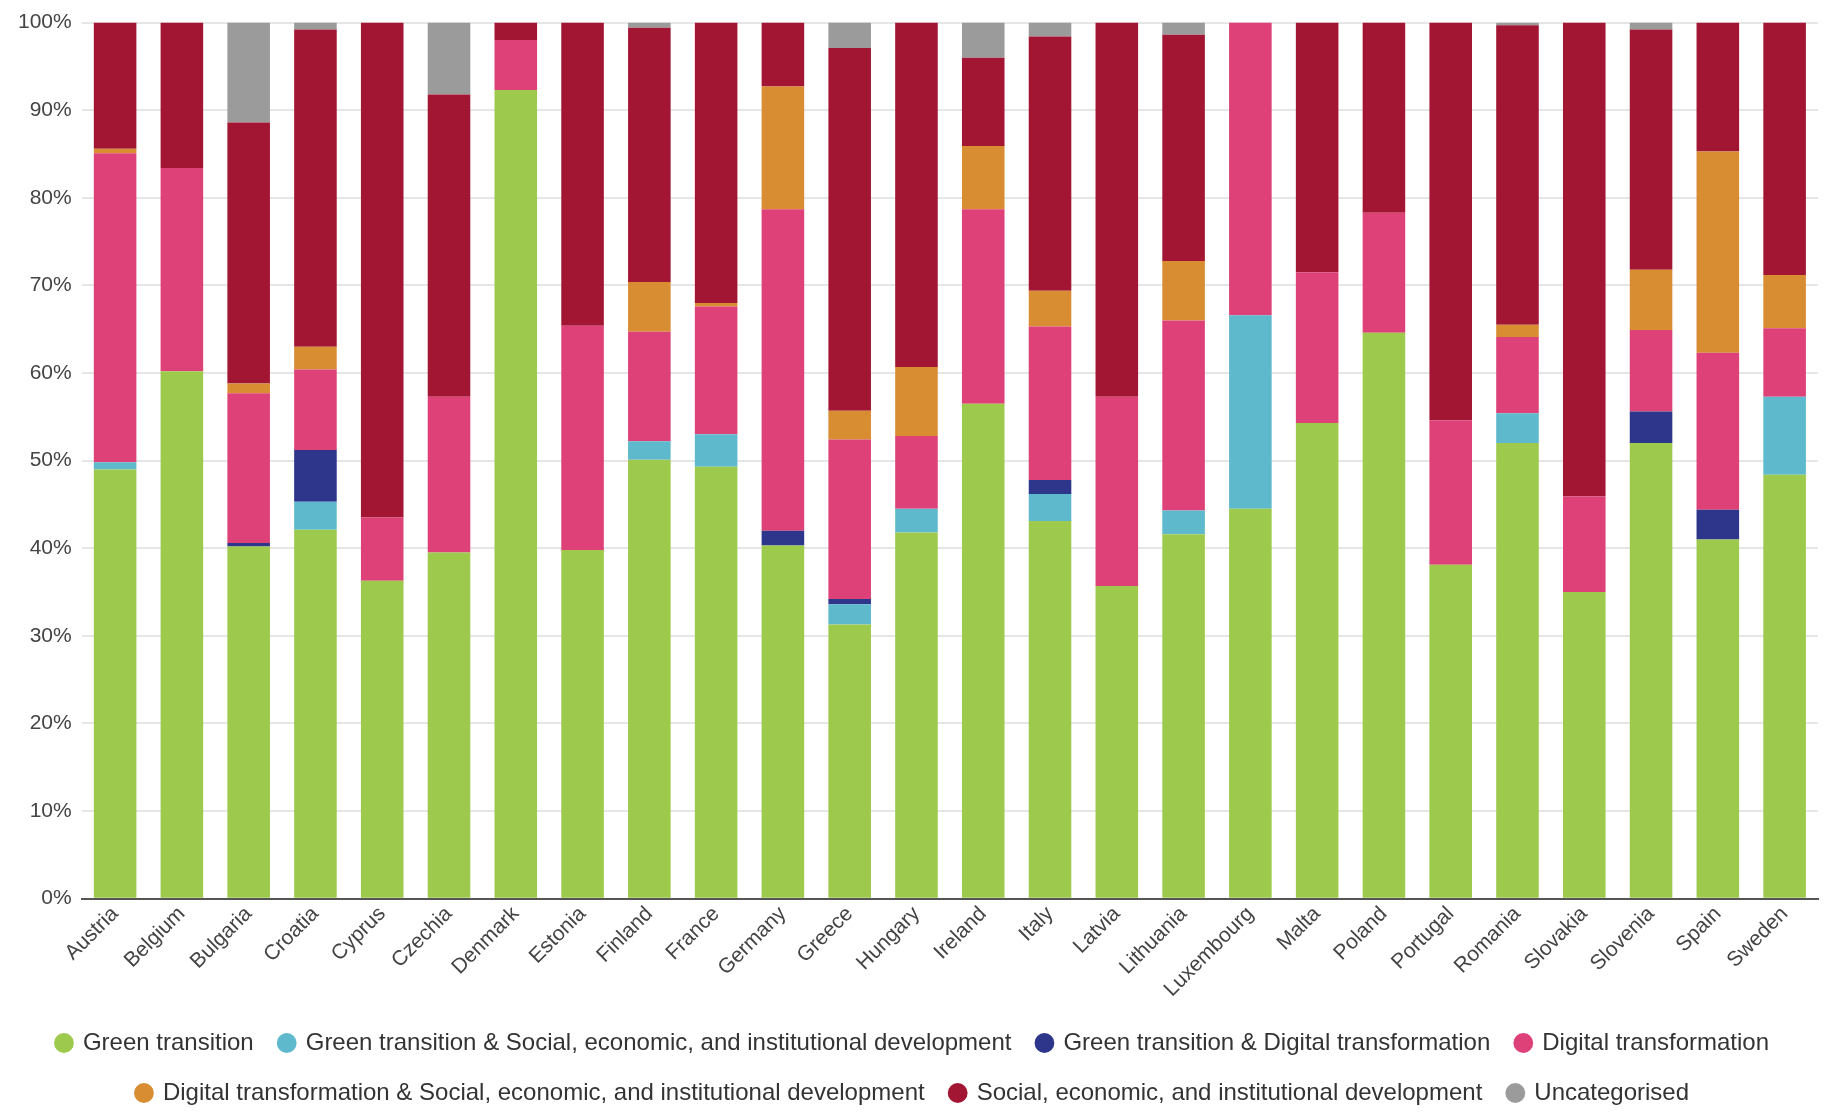  Describe the element at coordinates (658, 1041) in the screenshot. I see `legend-label: Green transition & Social, economic, and institutional development` at that location.